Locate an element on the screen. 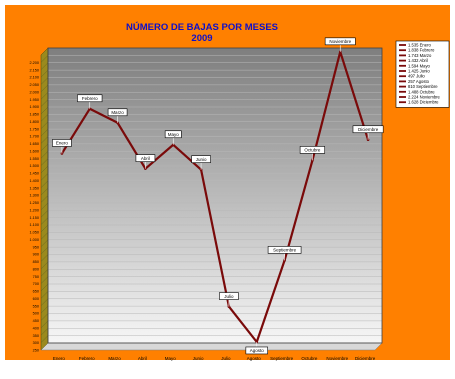  data-label: Febrero is located at coordinates (90, 98).